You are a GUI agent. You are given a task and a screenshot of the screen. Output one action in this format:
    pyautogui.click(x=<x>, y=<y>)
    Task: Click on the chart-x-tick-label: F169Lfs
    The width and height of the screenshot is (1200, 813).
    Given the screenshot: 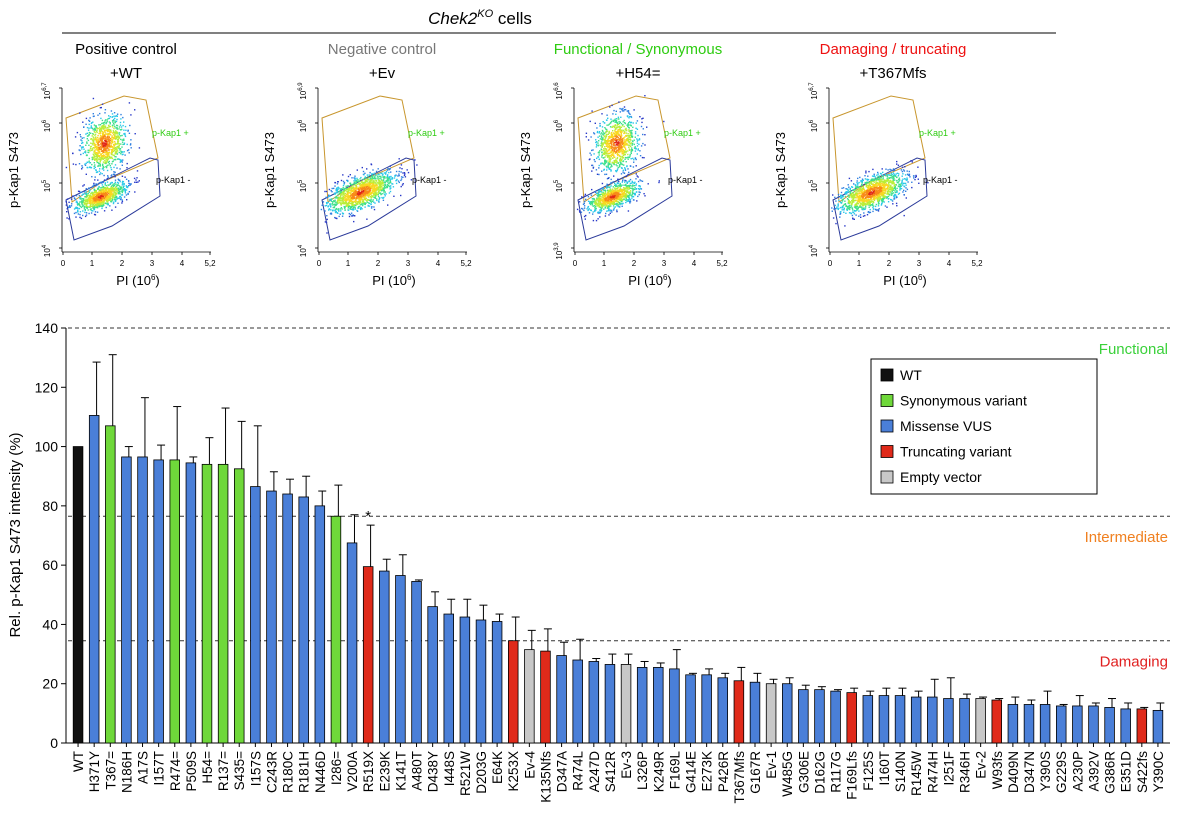 What is the action you would take?
    pyautogui.click(x=852, y=775)
    